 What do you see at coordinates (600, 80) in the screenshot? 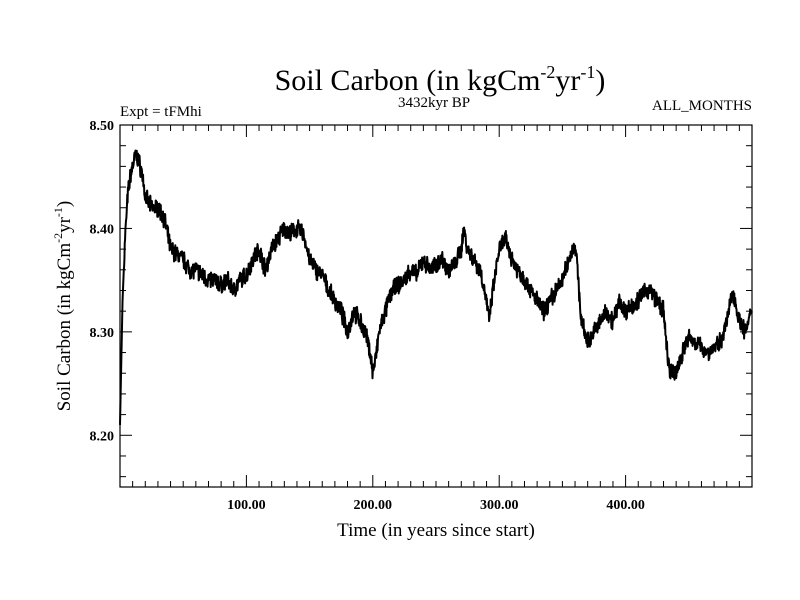
I see `chart-title-end: )` at bounding box center [600, 80].